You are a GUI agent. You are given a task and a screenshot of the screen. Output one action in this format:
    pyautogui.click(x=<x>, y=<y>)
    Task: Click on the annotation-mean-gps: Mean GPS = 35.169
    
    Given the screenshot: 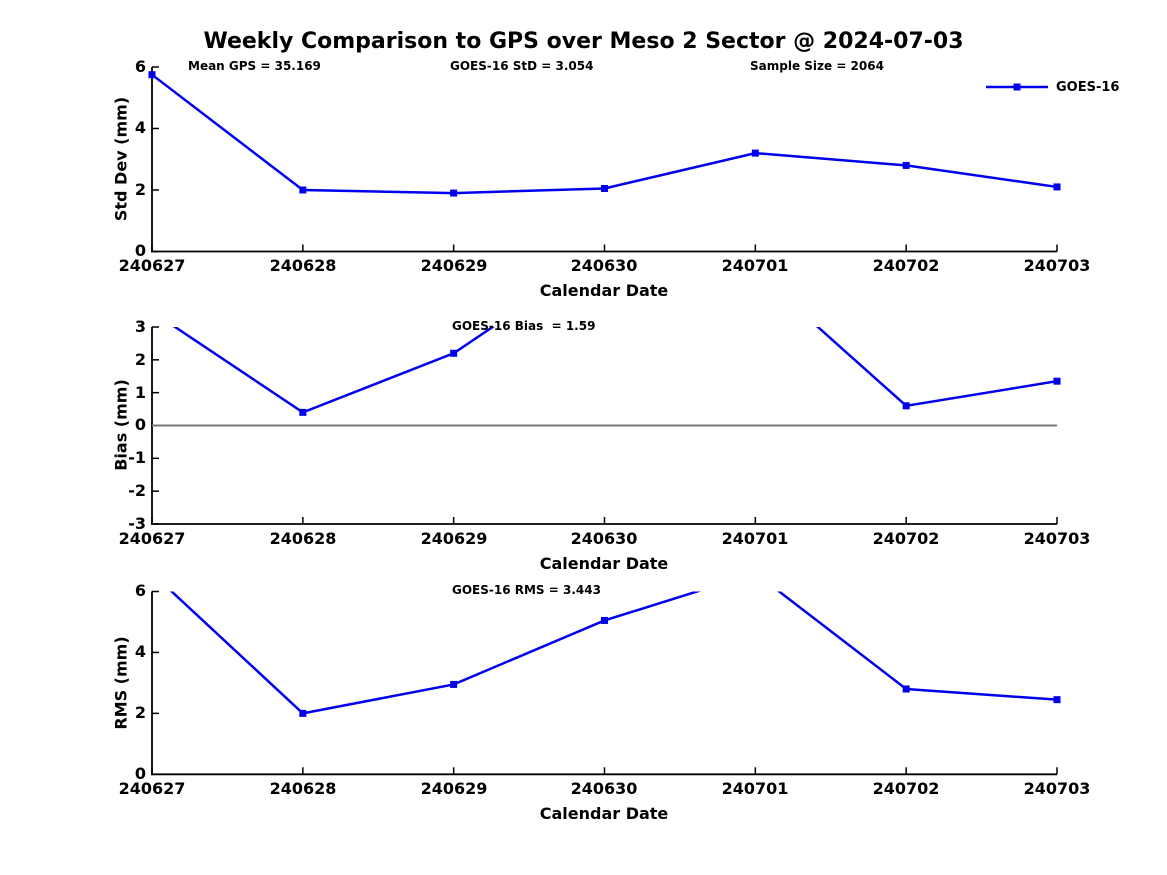 What is the action you would take?
    pyautogui.click(x=254, y=66)
    